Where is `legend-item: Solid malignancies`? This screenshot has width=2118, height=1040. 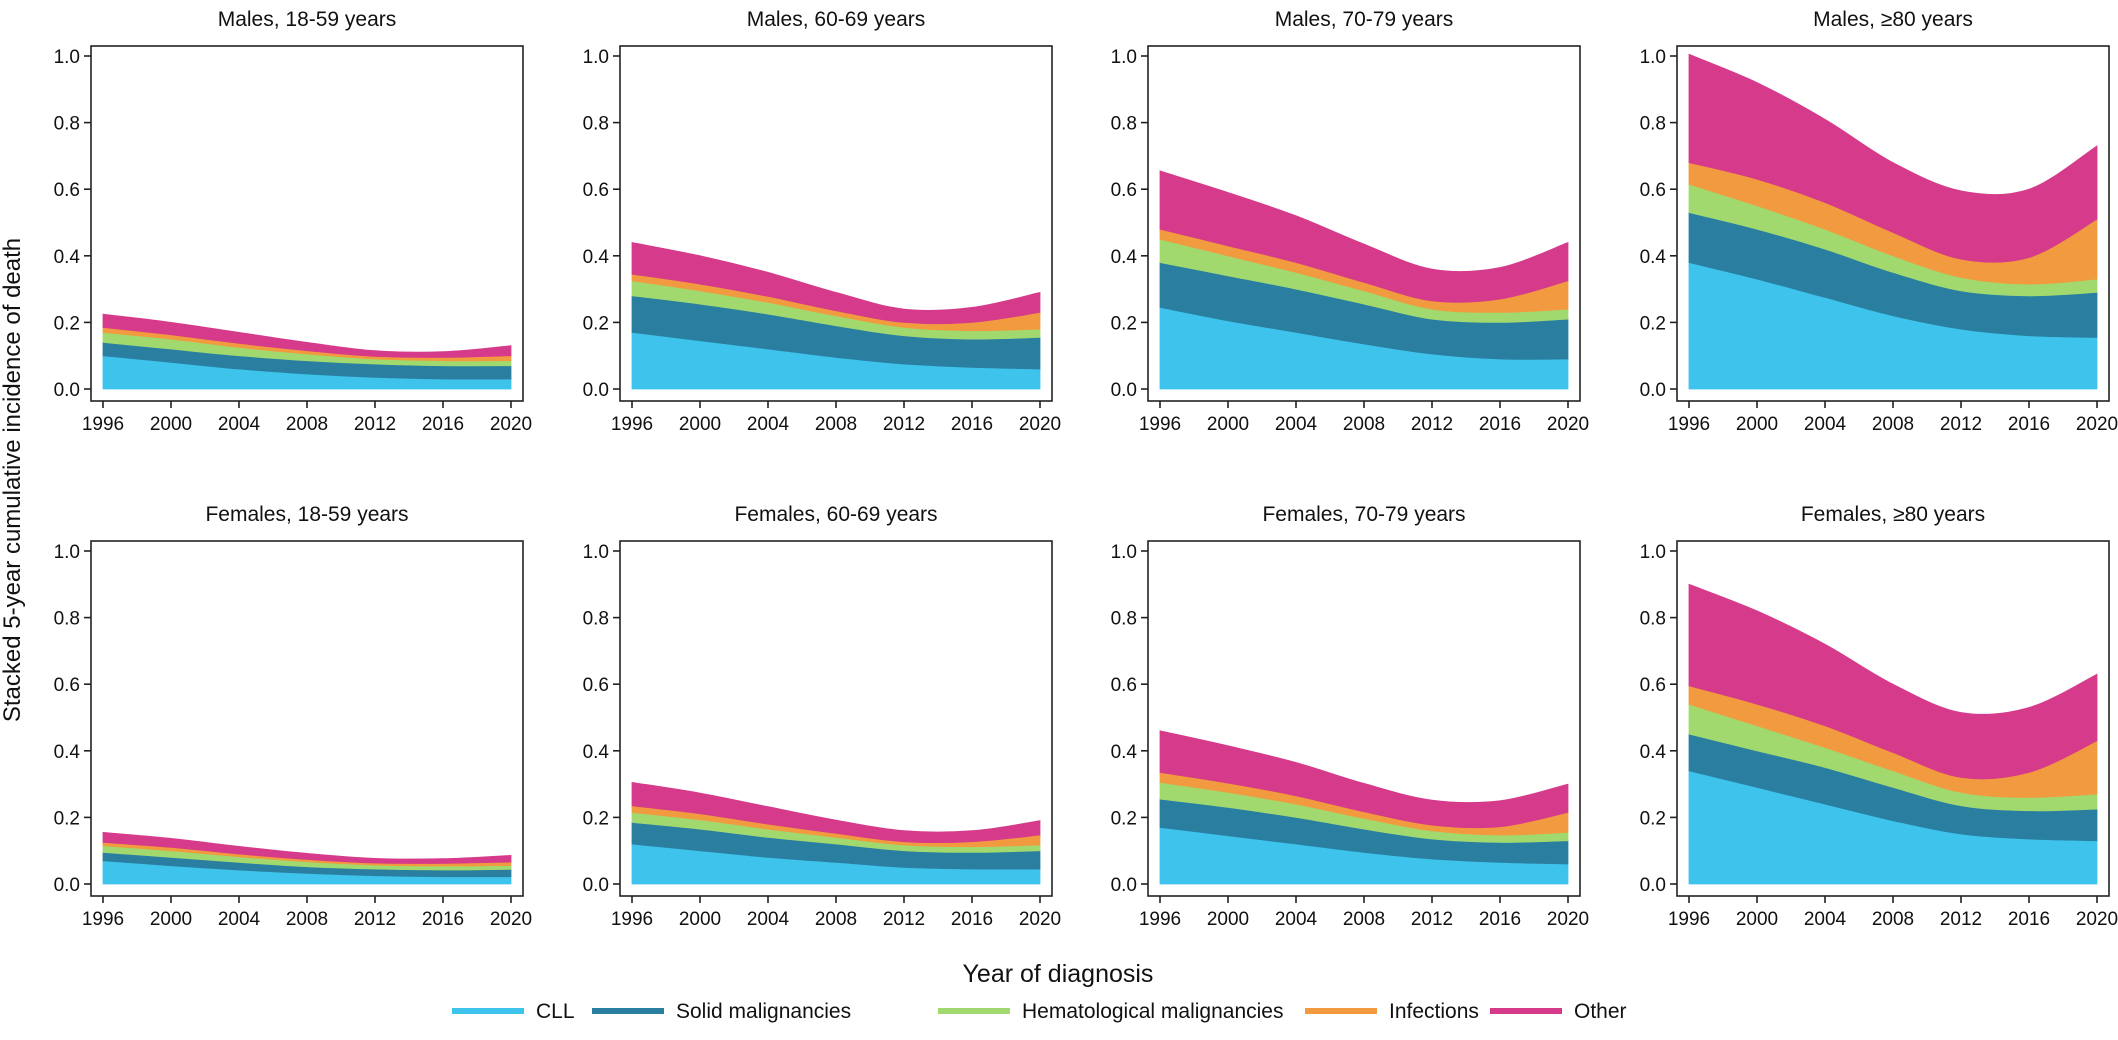
legend-item: Solid malignancies is located at coordinates (721, 1011).